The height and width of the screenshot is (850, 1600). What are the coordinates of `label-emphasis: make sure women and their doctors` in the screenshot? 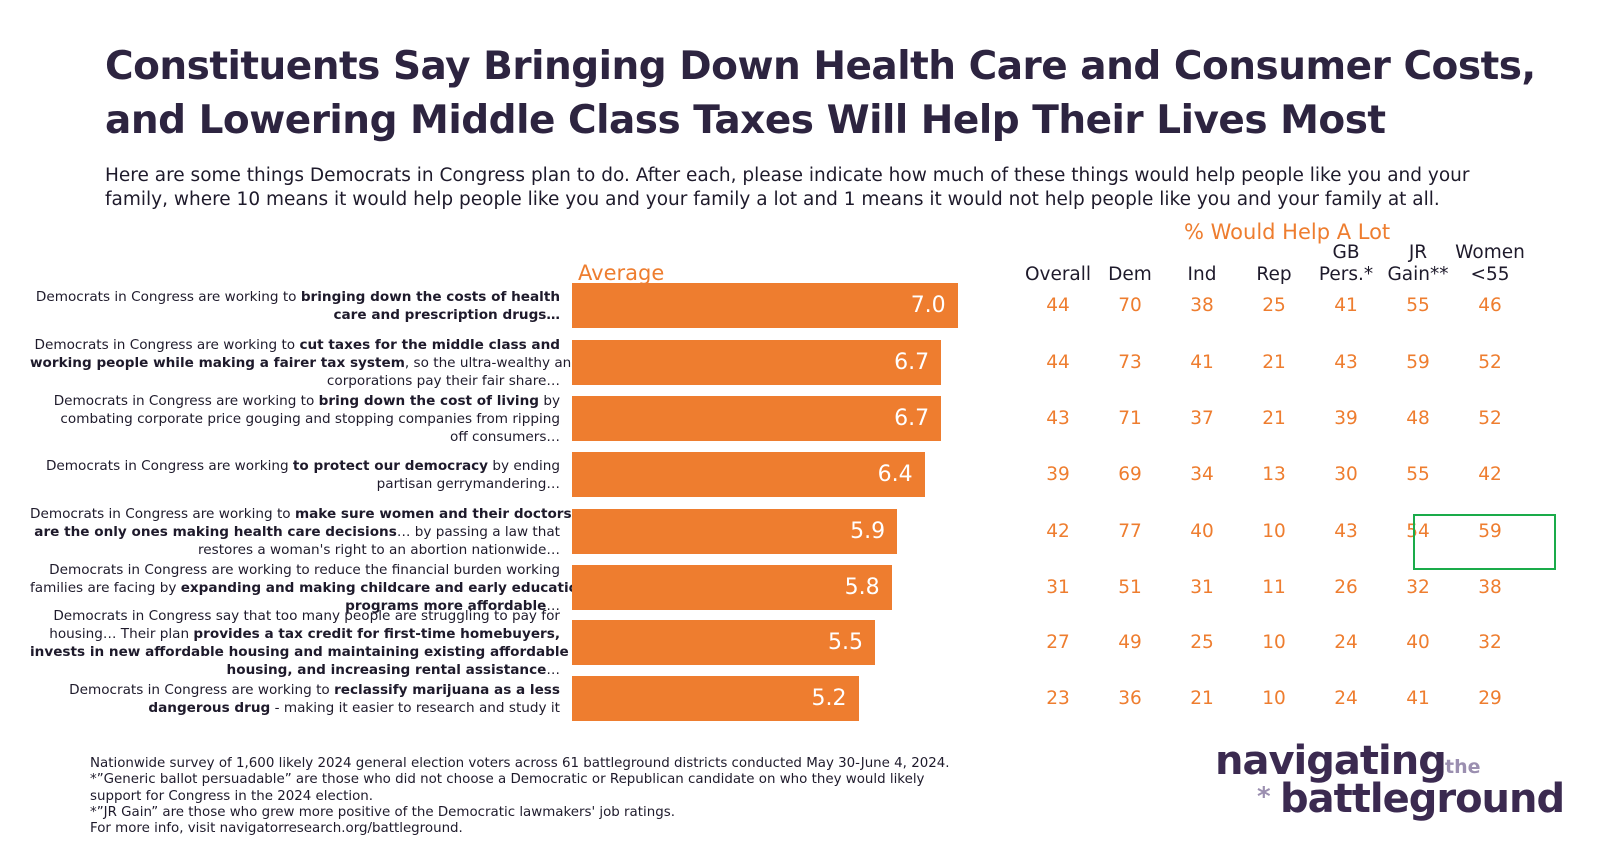 It's located at (433, 513).